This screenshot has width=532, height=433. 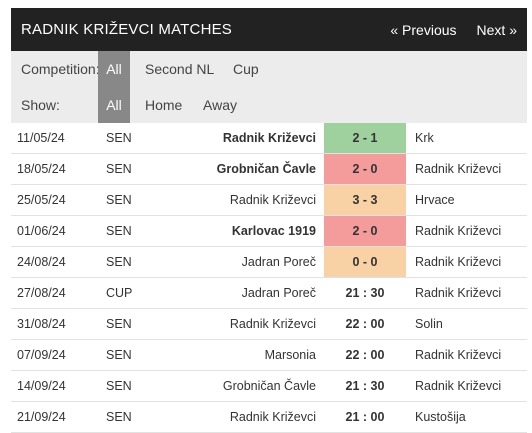 What do you see at coordinates (58, 293) in the screenshot?
I see `match-date: 27/08/24` at bounding box center [58, 293].